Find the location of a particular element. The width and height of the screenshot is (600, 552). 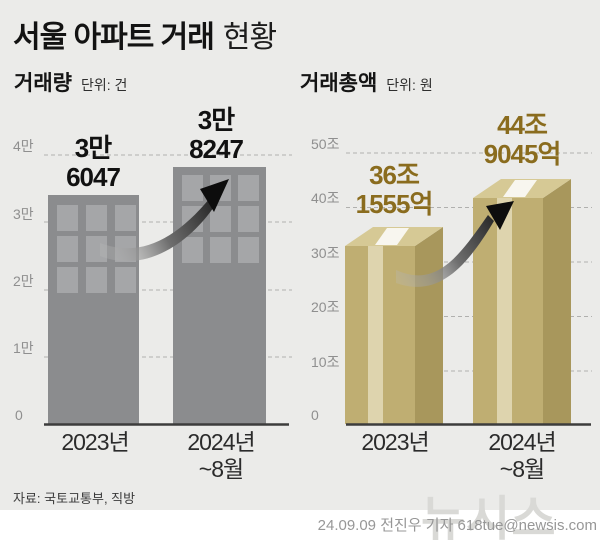

amount-ytick-20jo: 20조 is located at coordinates (325, 307).